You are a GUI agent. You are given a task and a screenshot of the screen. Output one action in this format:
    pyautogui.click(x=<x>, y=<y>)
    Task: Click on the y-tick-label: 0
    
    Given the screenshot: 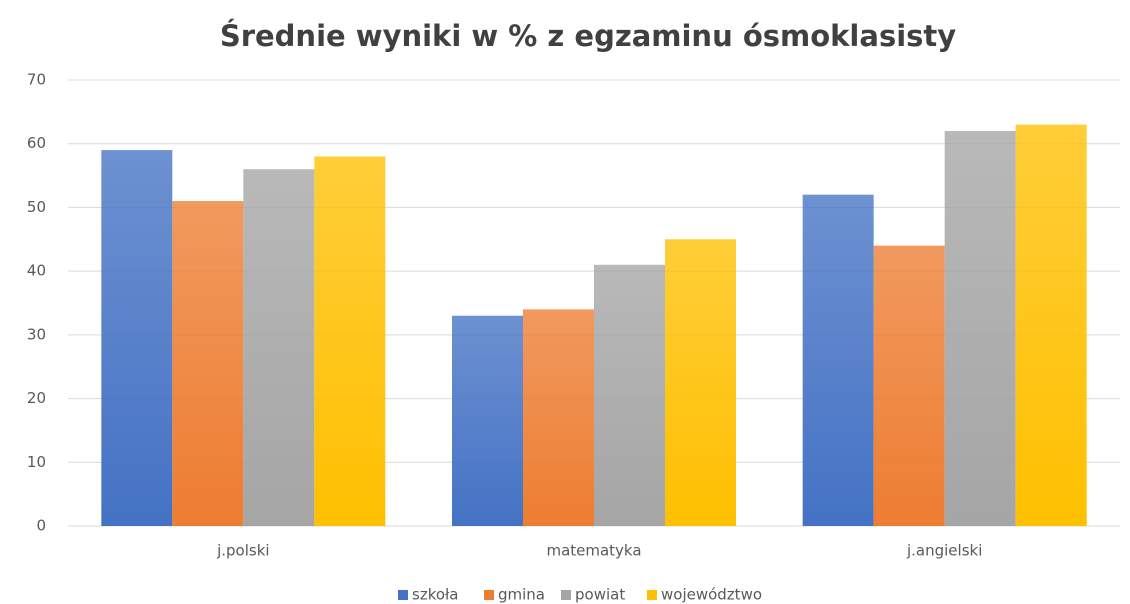 What is the action you would take?
    pyautogui.click(x=41, y=526)
    